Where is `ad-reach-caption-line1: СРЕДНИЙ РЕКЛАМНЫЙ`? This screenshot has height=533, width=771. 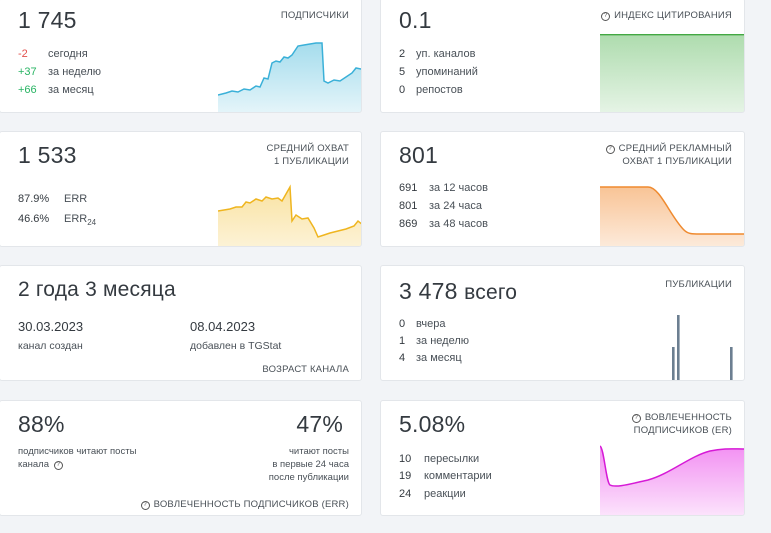
ad-reach-caption-line1: СРЕДНИЙ РЕКЛАМНЫЙ is located at coordinates (675, 148).